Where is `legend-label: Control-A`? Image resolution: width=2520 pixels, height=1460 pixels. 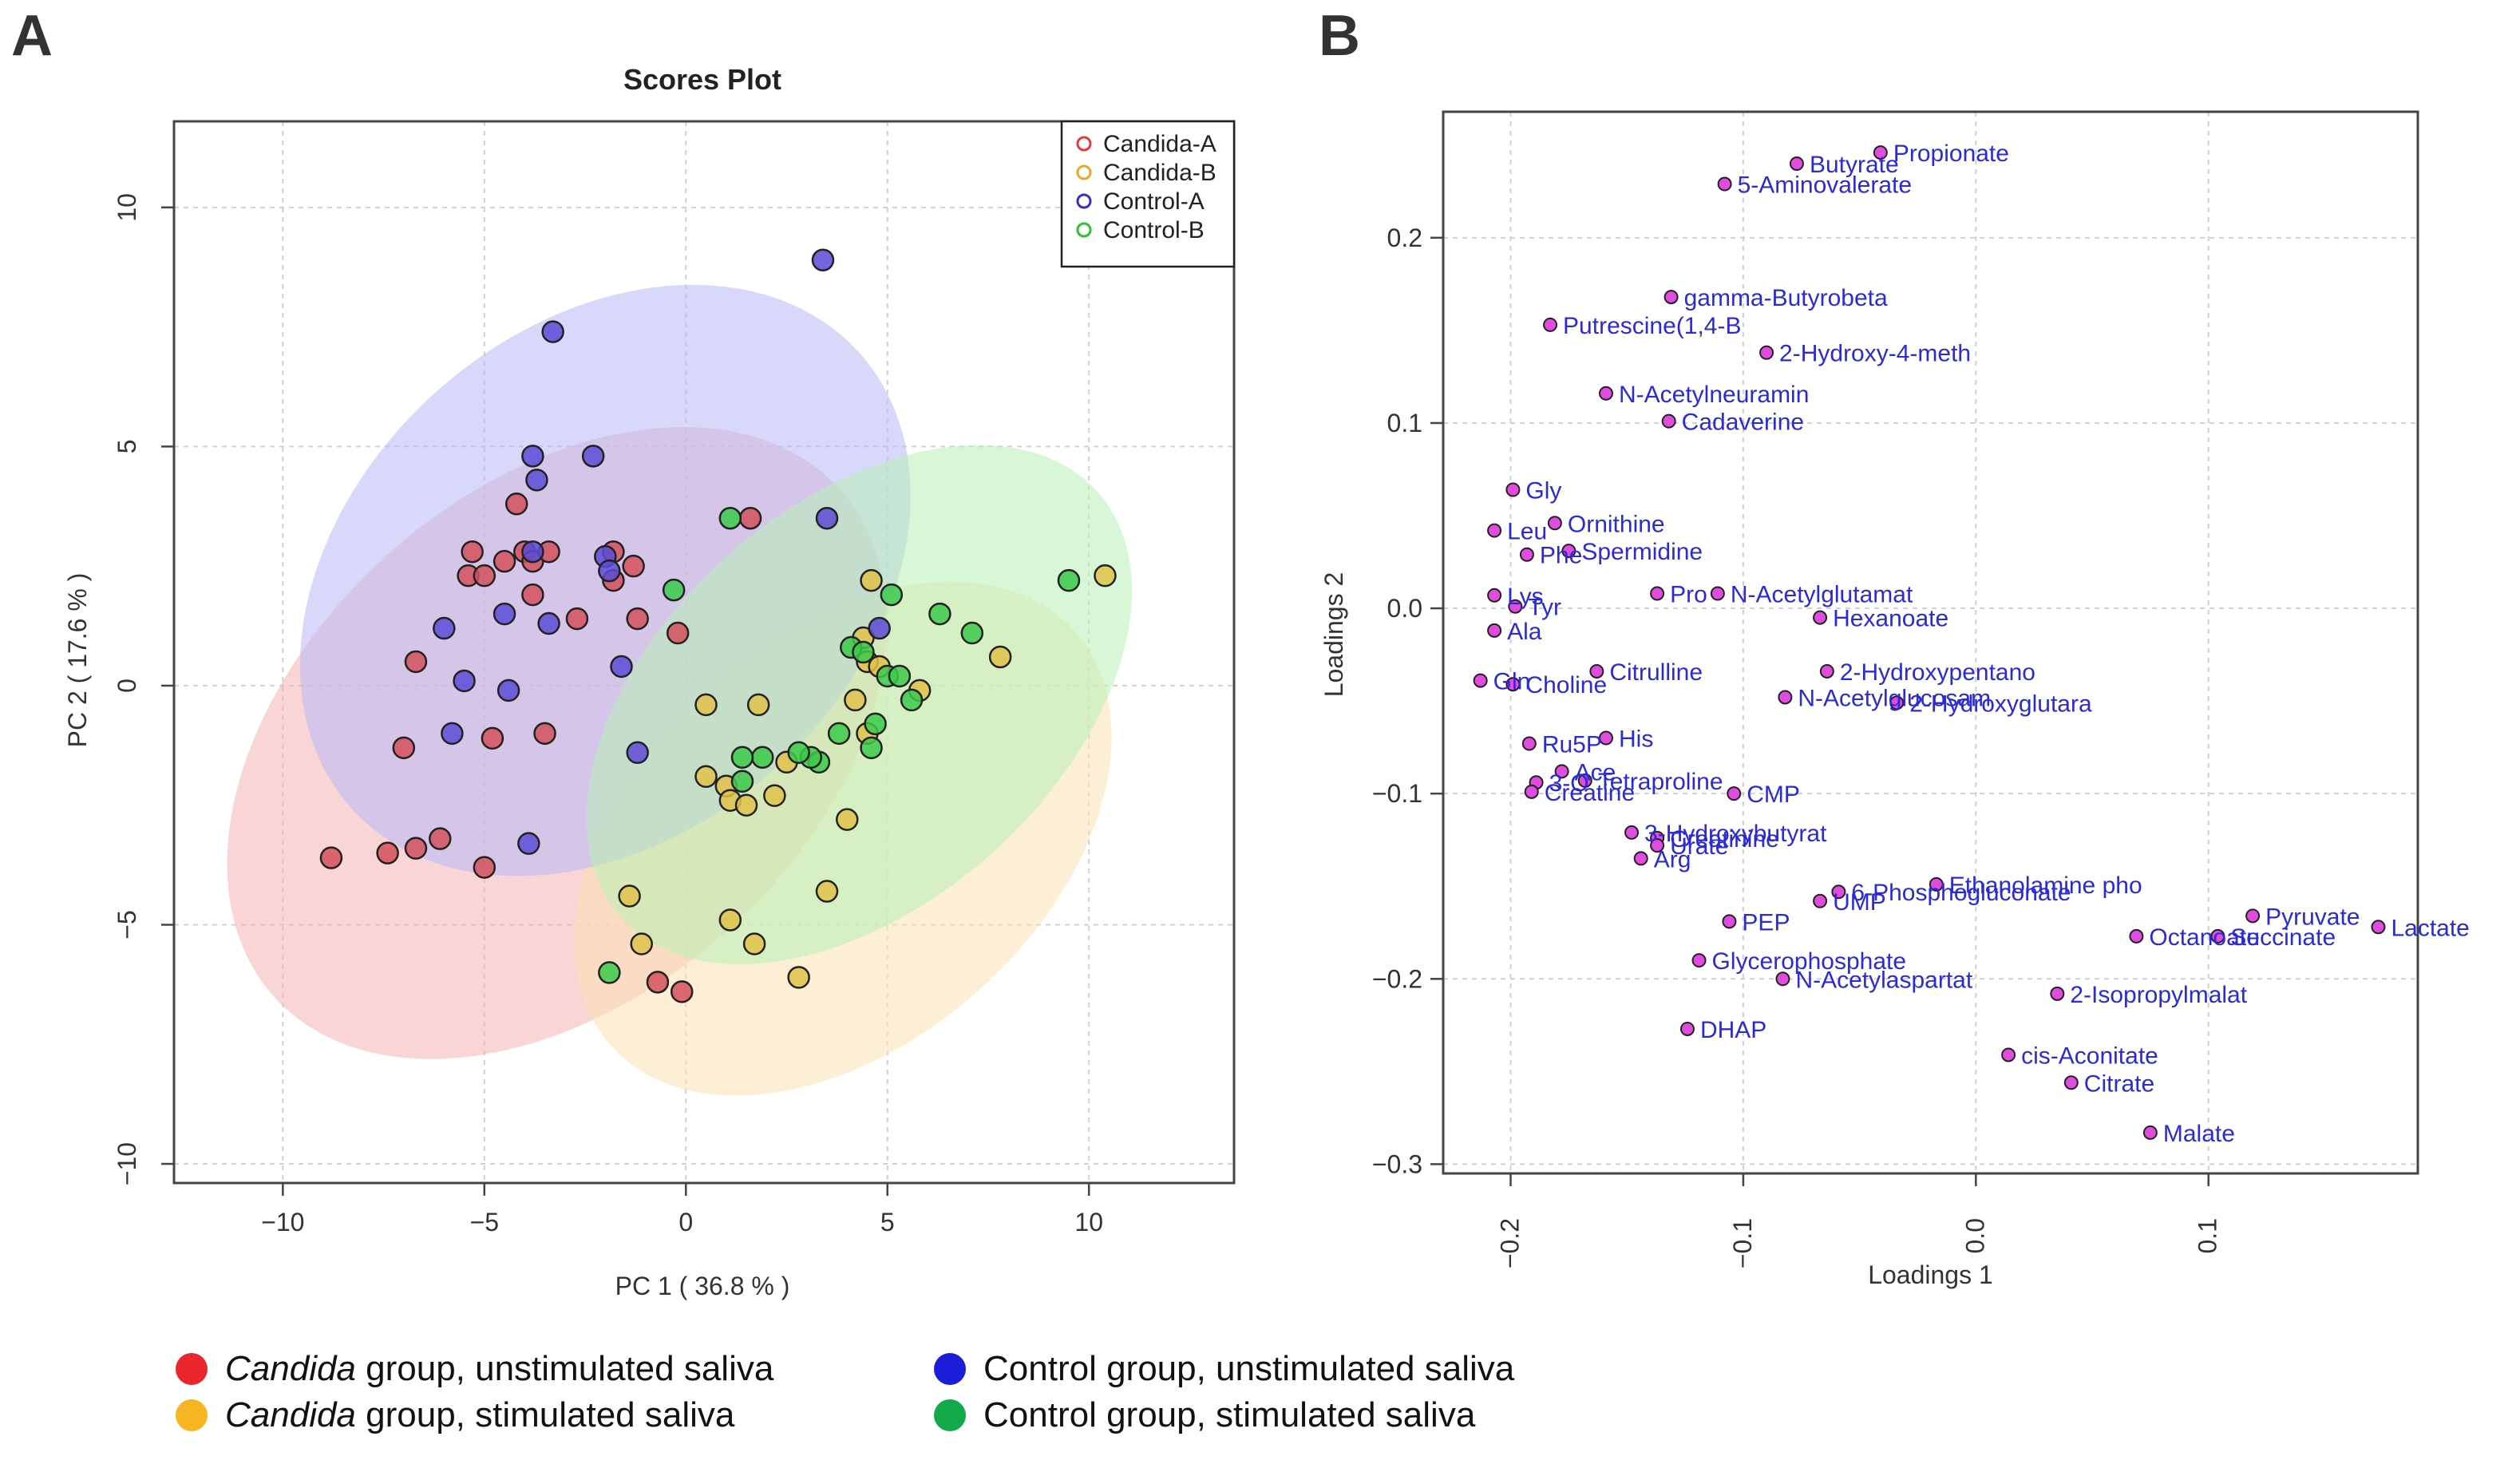 legend-label: Control-A is located at coordinates (1154, 202).